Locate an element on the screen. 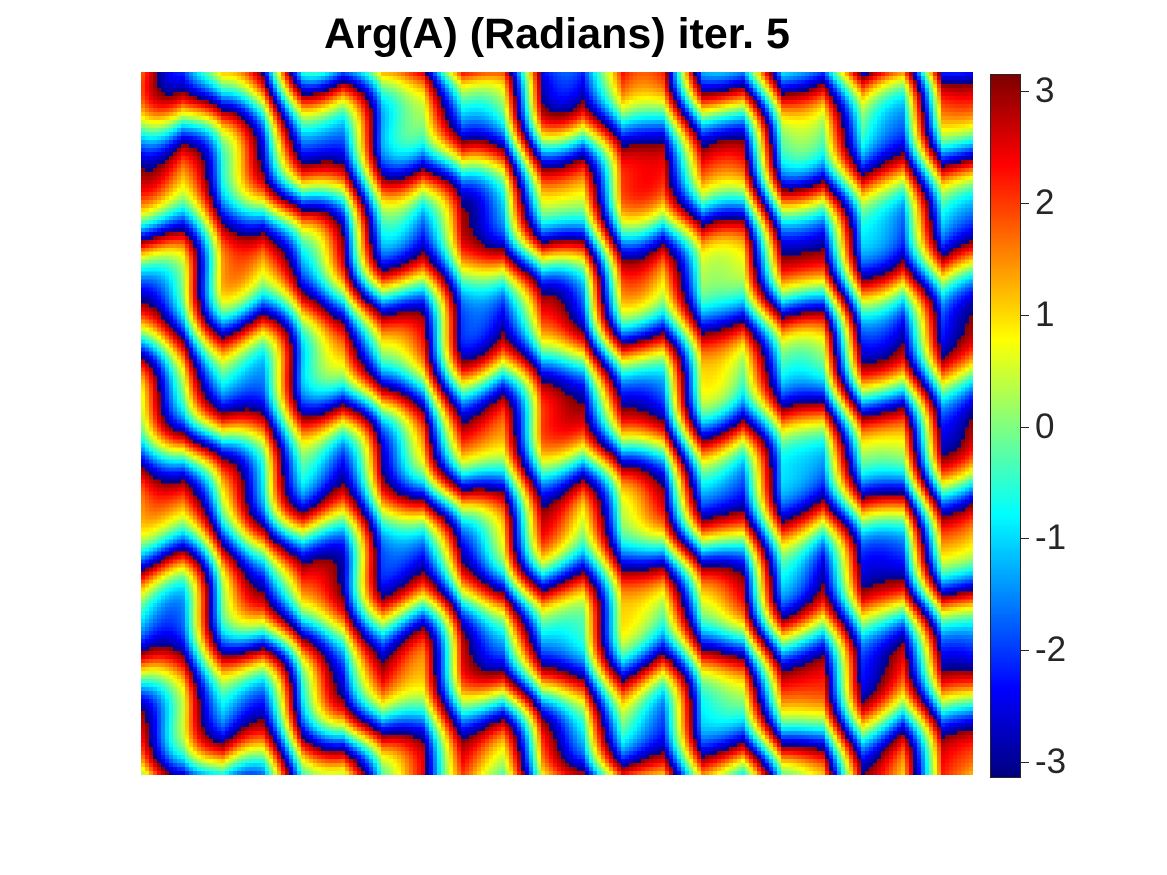  colorbar-tick-label: 2 is located at coordinates (1045, 202).